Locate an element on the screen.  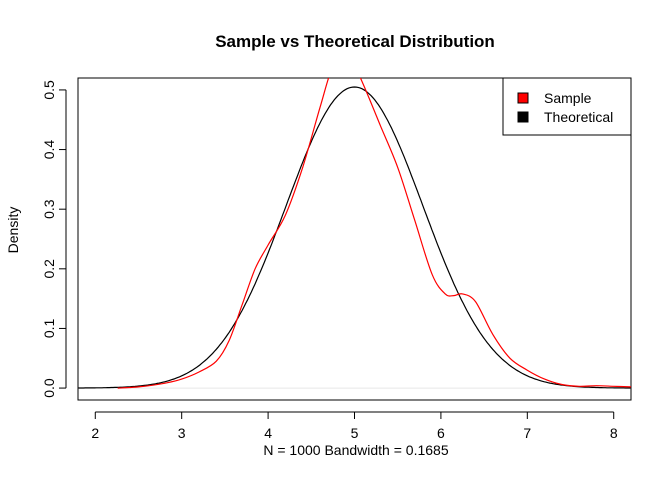
legend-box is located at coordinates (567, 106).